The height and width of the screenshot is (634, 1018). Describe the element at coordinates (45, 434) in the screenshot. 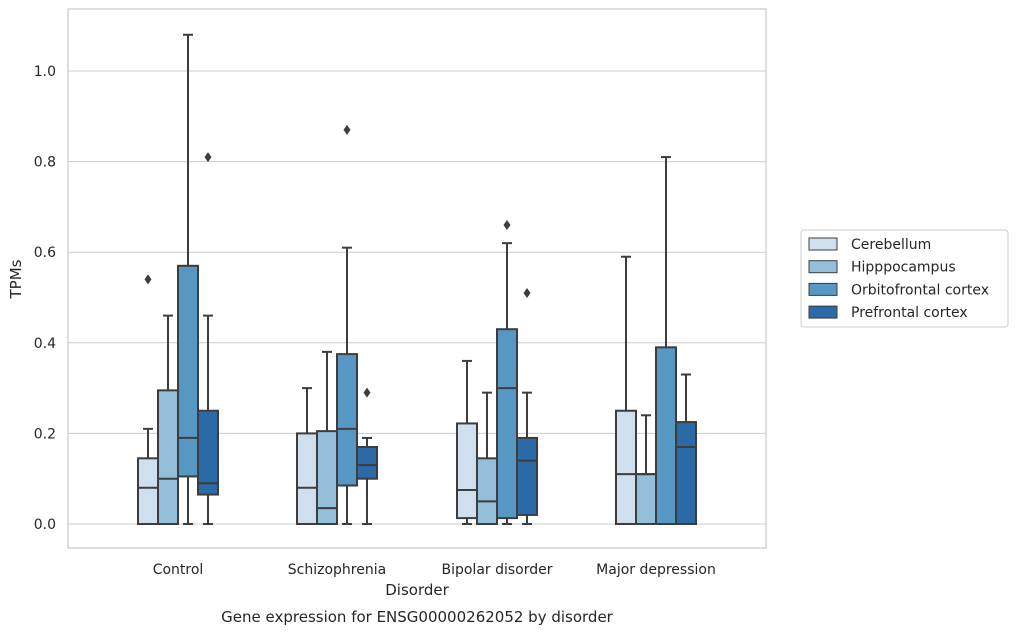

I see `y-tick-label: 0.2` at that location.